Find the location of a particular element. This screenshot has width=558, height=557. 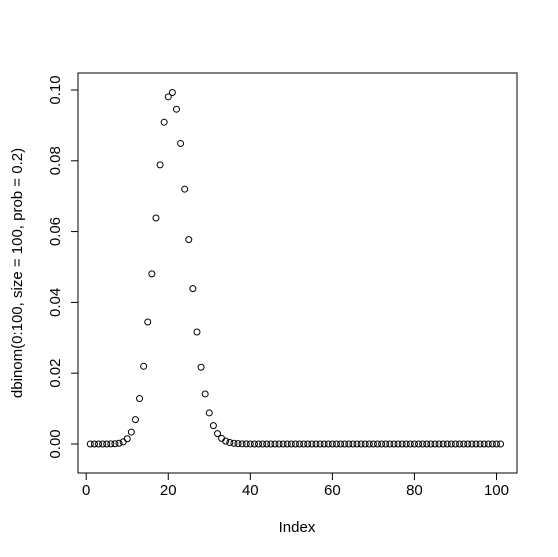

y-tick-label: 0.10 is located at coordinates (55, 89).